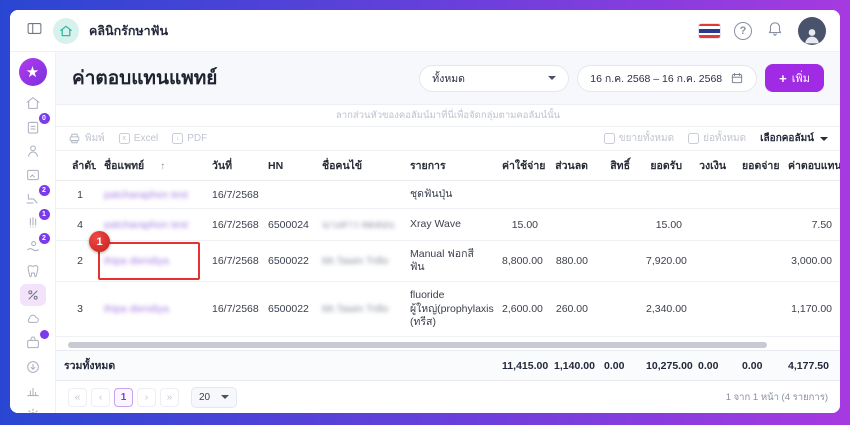 The image size is (850, 425). What do you see at coordinates (76, 309) in the screenshot?
I see `cell-no: 3` at bounding box center [76, 309].